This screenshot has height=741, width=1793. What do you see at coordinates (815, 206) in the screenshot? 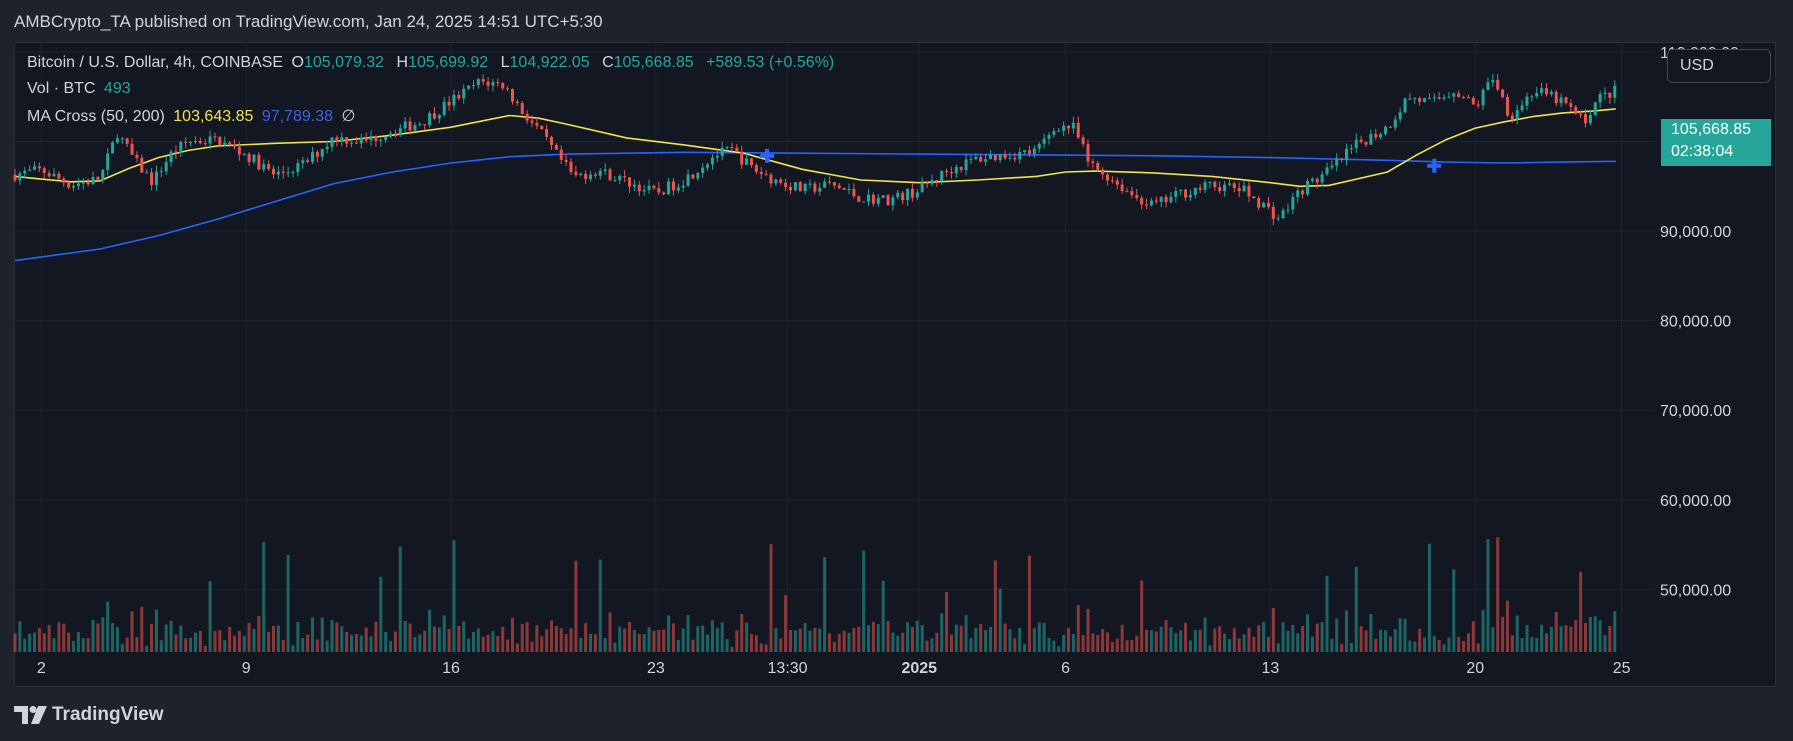
I see `ma-slow-line` at bounding box center [815, 206].